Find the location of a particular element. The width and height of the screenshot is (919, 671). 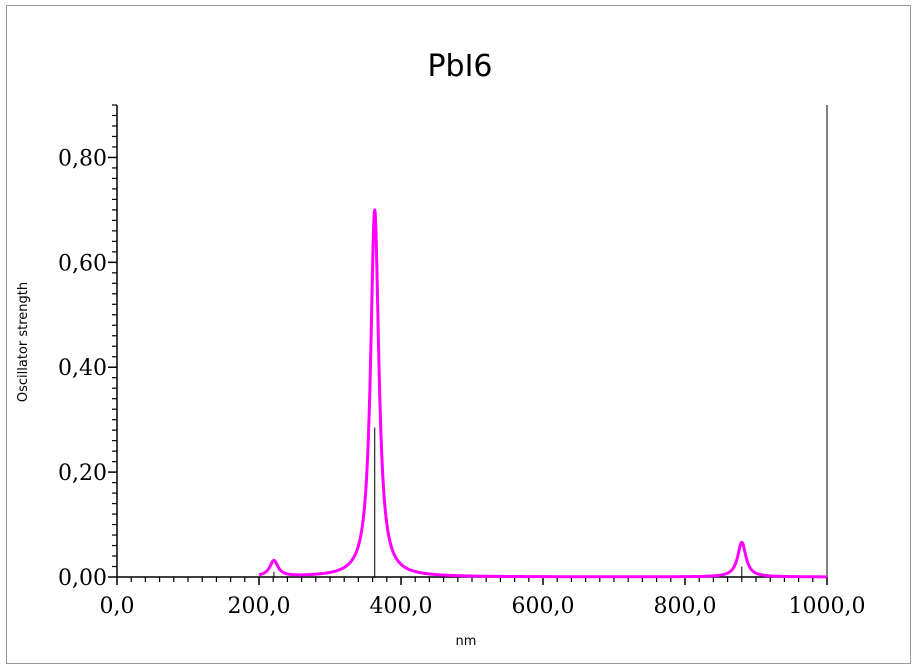

chart-title: PbI6 is located at coordinates (459, 66).